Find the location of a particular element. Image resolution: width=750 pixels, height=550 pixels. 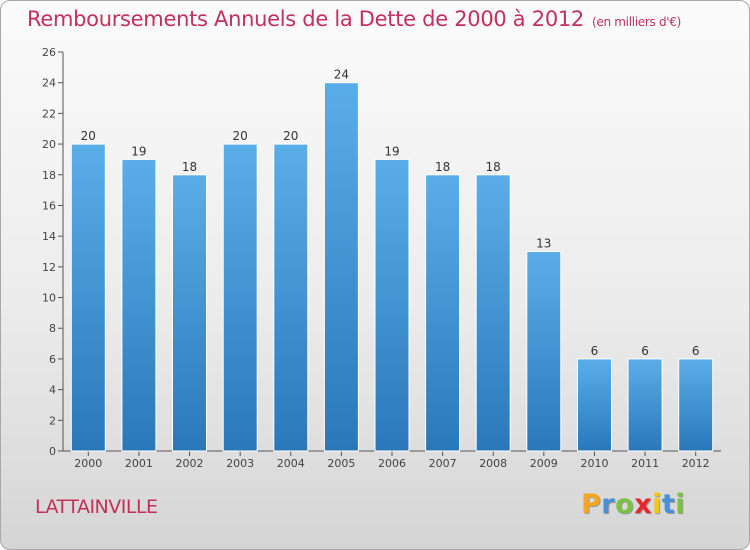

chart-subtitle: (en milliers d'€) is located at coordinates (637, 22).